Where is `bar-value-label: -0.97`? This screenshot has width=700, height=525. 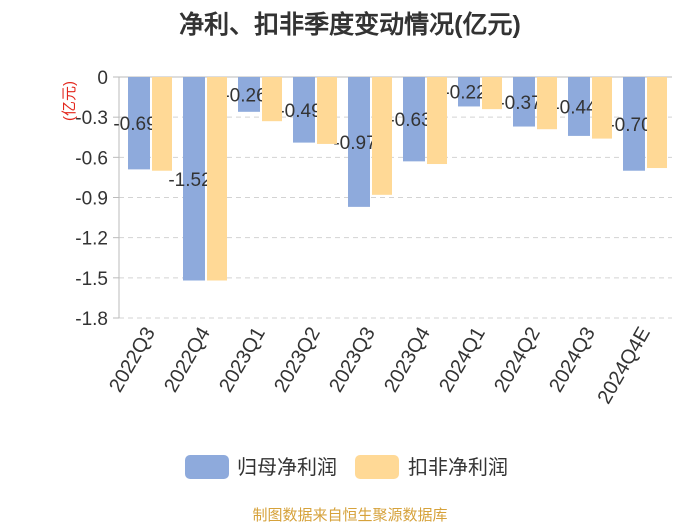
bar-value-label: -0.97 is located at coordinates (354, 143).